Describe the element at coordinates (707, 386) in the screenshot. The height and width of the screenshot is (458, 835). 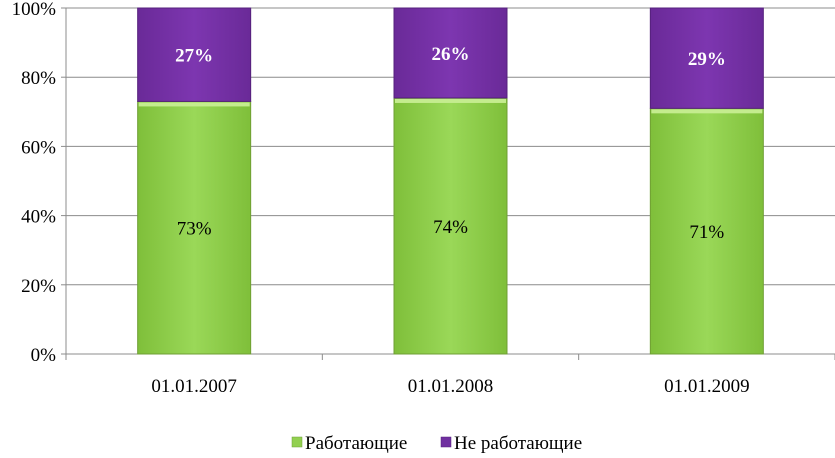
I see `x-tick-label: 01.01.2009` at that location.